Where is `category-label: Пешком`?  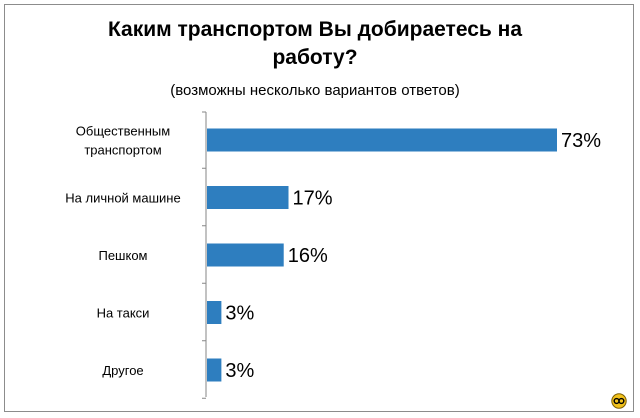 category-label: Пешком is located at coordinates (122, 255).